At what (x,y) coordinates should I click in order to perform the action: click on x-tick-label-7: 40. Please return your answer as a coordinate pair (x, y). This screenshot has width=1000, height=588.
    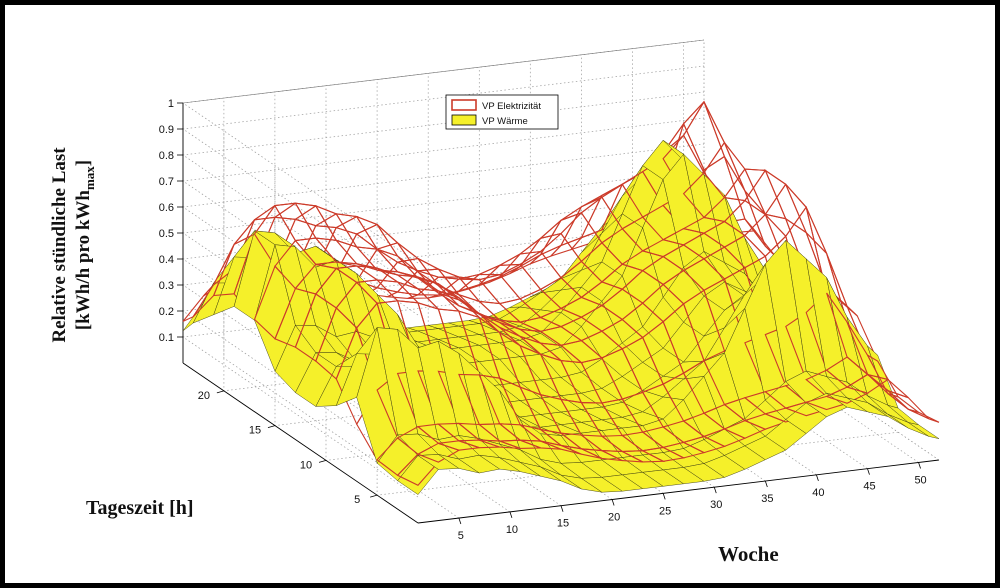
    Looking at the image, I should click on (818, 493).